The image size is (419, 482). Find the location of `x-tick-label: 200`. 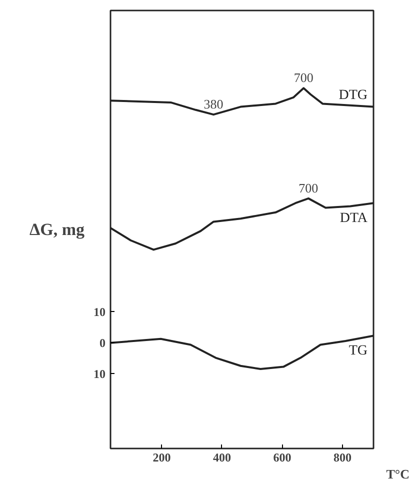

x-tick-label: 200 is located at coordinates (161, 457).